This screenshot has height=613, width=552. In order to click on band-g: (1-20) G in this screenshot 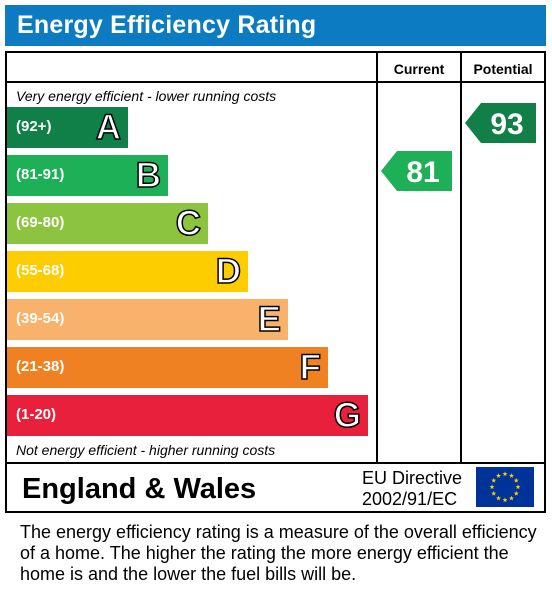, I will do `click(187, 415)`.